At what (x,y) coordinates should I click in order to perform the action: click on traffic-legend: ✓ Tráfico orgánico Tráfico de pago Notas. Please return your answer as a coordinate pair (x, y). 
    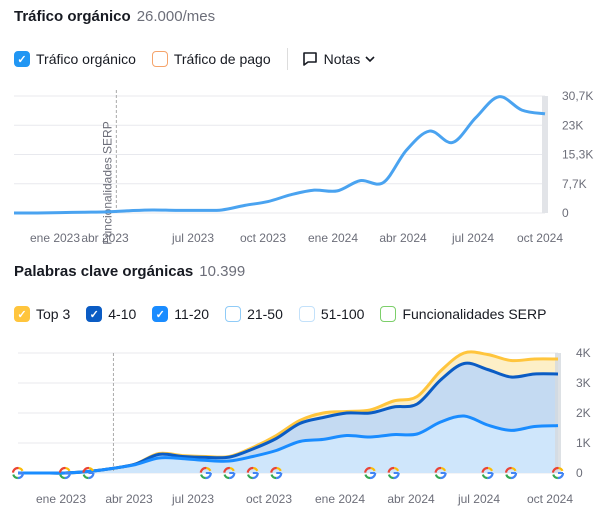
    Looking at the image, I should click on (194, 59).